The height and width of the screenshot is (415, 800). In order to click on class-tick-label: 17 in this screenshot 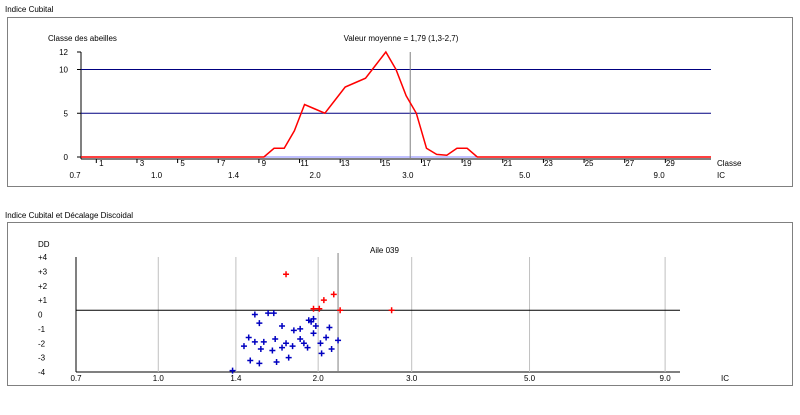, I will do `click(426, 163)`.